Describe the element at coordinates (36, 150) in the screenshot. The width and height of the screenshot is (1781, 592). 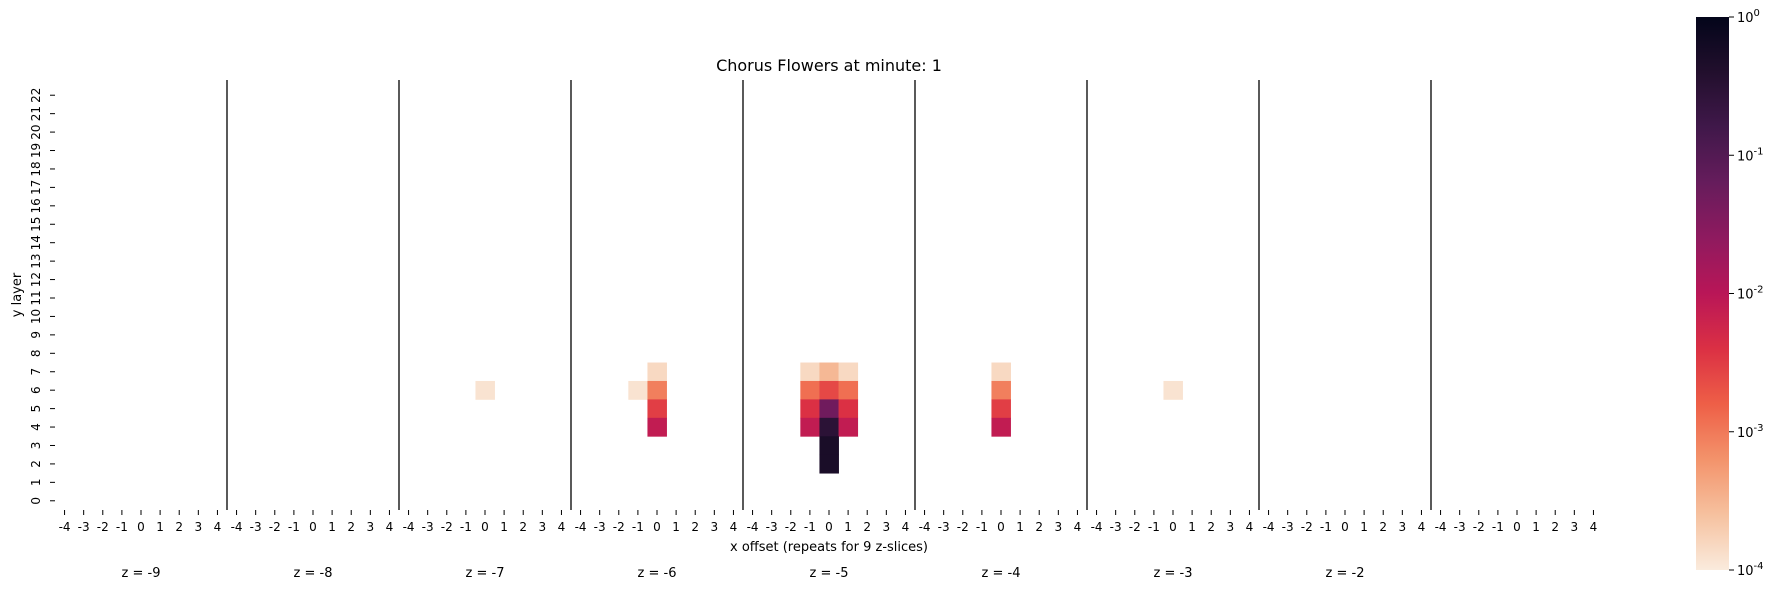
I see `y-tick-label: 19` at that location.